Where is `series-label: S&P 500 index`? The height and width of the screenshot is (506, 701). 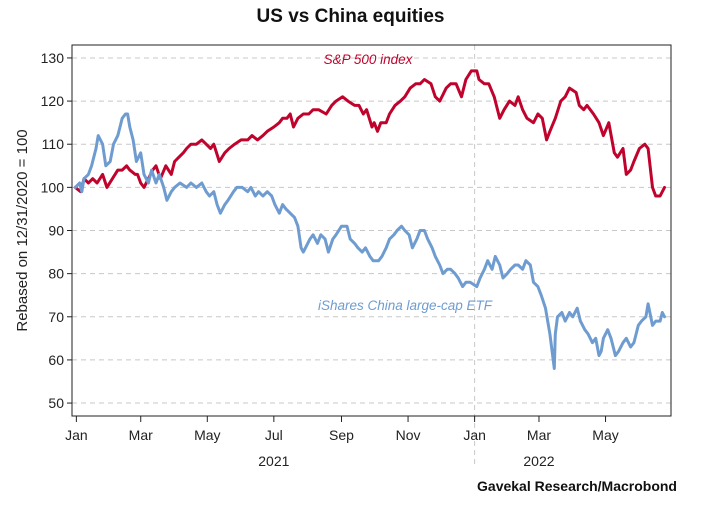
series-label: S&P 500 index is located at coordinates (369, 59).